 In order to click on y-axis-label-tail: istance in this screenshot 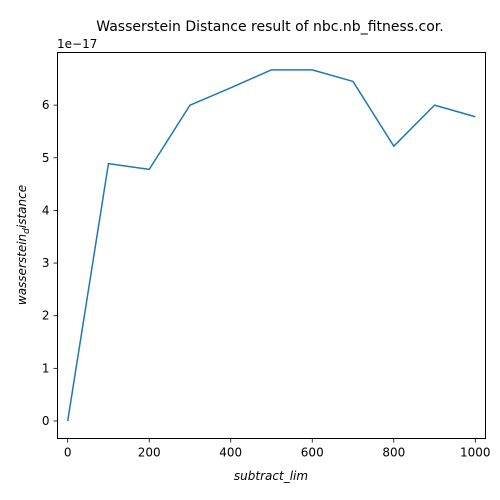, I will do `click(22, 206)`.